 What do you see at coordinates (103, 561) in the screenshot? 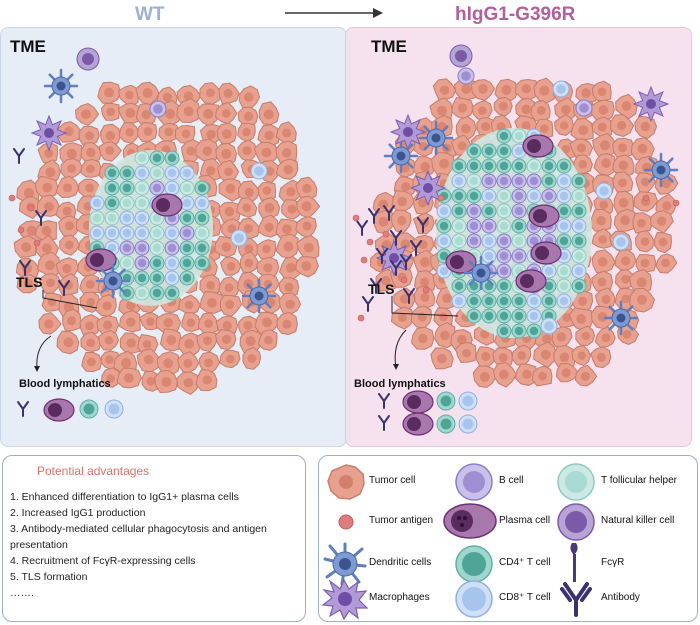
I see `advantage-item: 4. Recruitment of FcγR-expressing cells` at bounding box center [103, 561].